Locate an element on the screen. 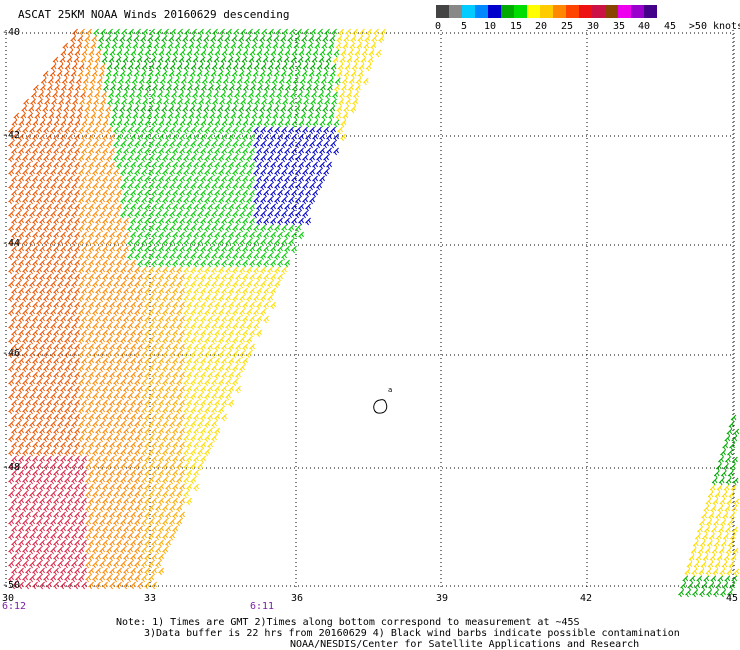  legend-swatch is located at coordinates (611, 11).